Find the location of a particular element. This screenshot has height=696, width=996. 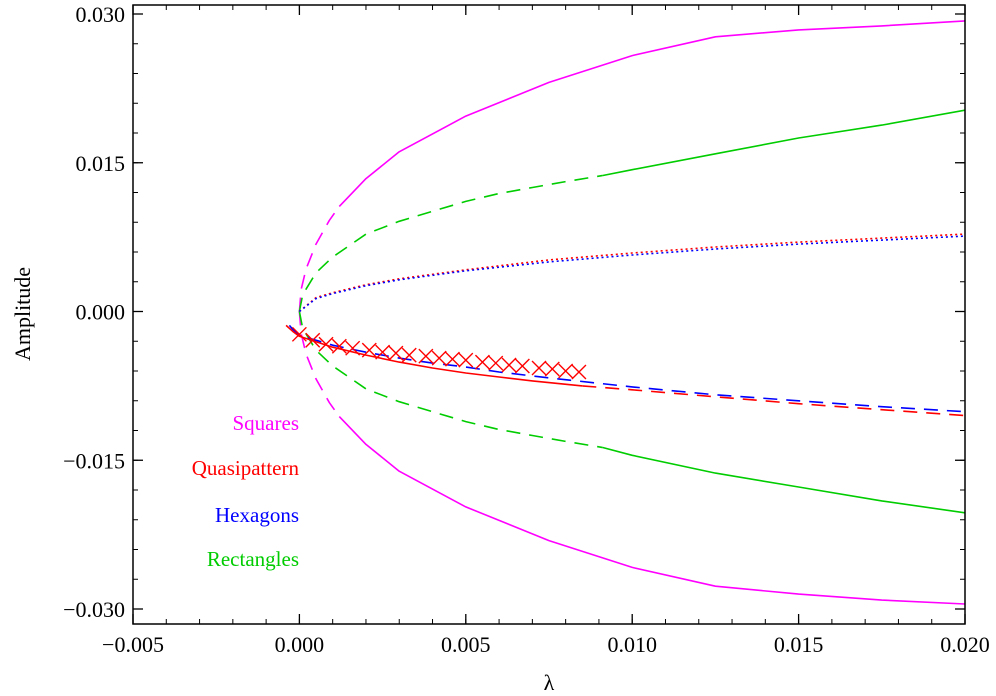

y-axis-title: Amplitude is located at coordinates (22, 314).